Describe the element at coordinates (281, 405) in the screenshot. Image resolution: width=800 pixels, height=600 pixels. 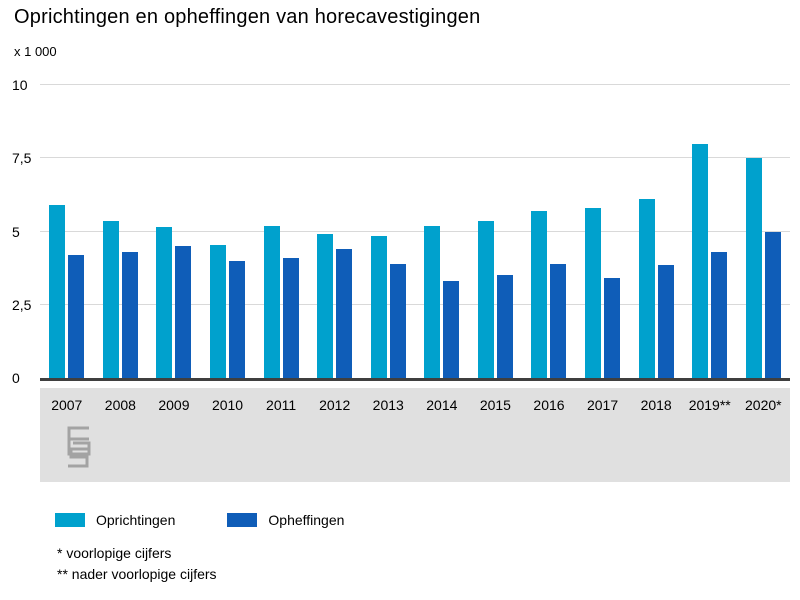
I see `x-tick-label: 2011` at that location.